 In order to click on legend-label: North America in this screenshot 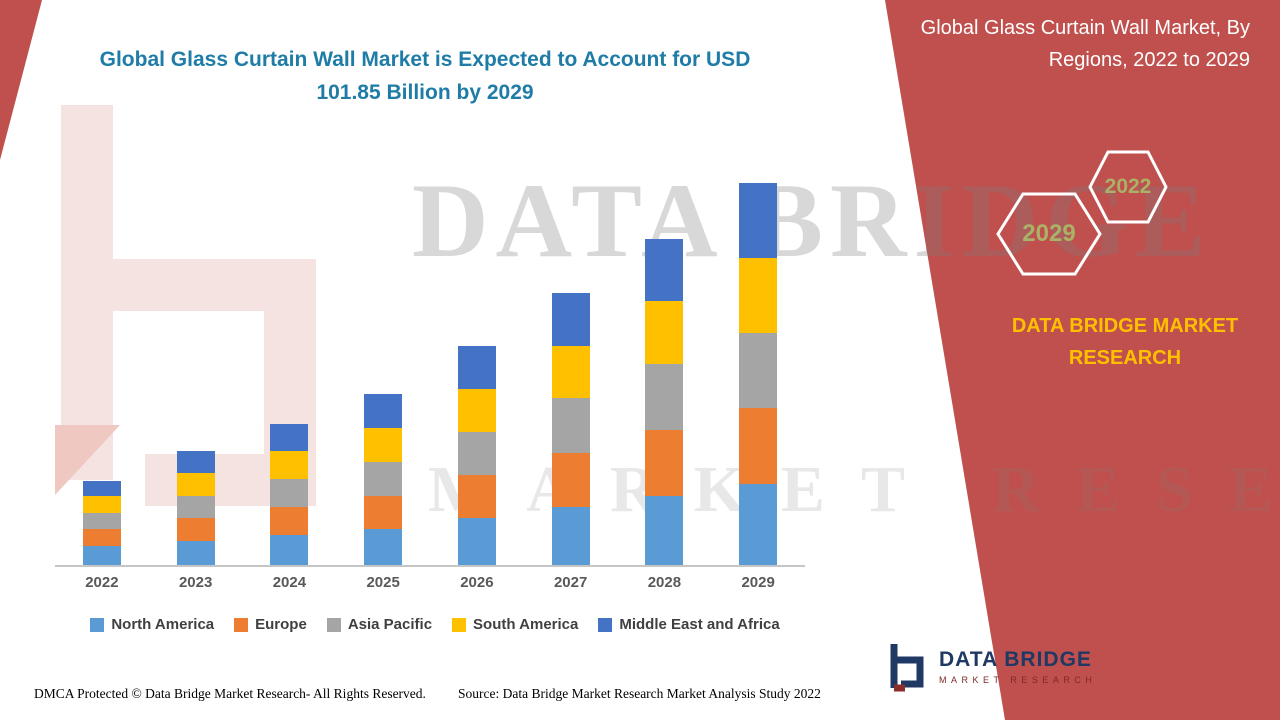, I will do `click(163, 624)`.